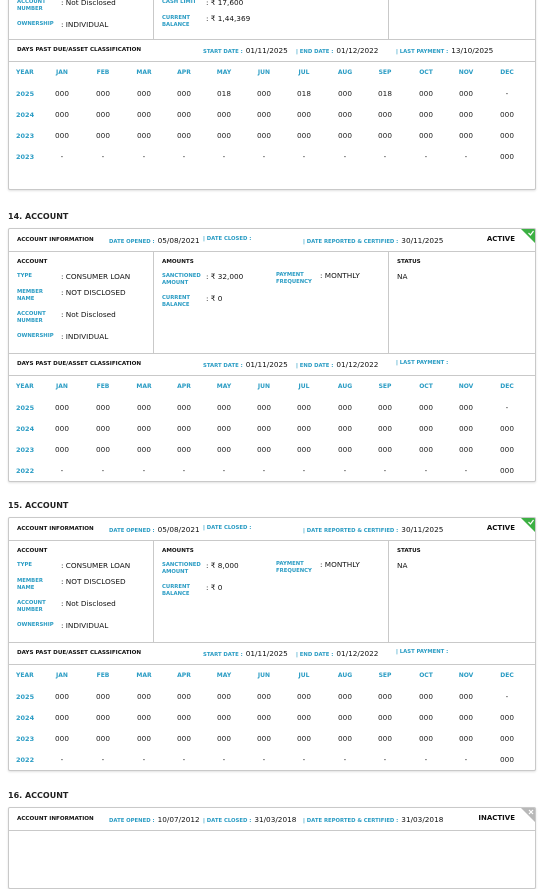 This screenshot has width=552, height=889. I want to click on field: TYPE: CONSUMER LOAN, so click(85, 566).